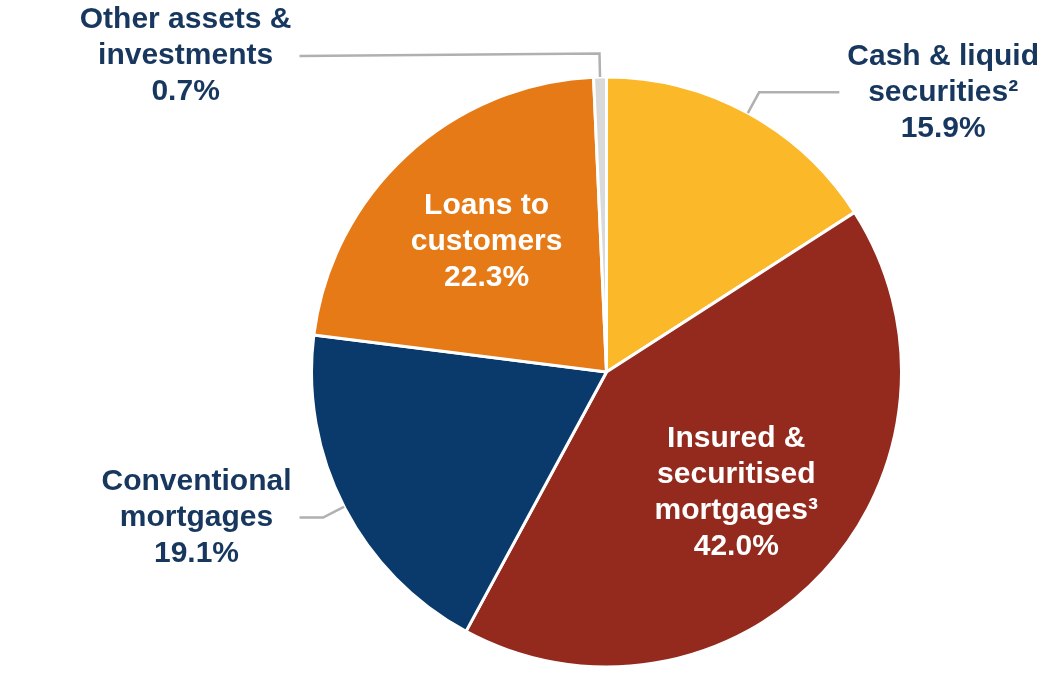  I want to click on slice-label: Other assets & investments, so click(185, 36).